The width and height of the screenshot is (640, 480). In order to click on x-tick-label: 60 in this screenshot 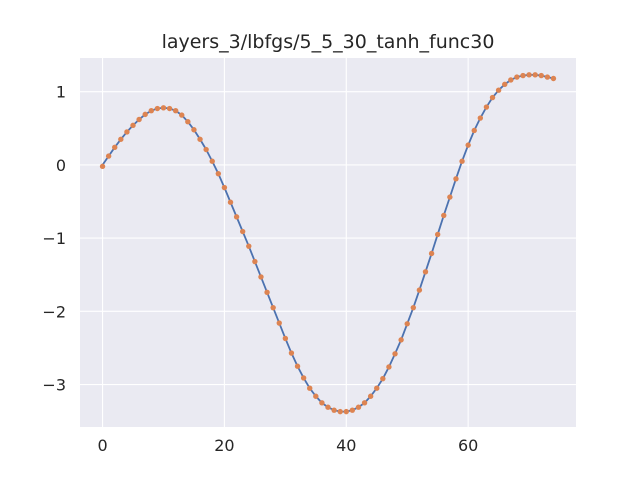, I will do `click(468, 445)`.